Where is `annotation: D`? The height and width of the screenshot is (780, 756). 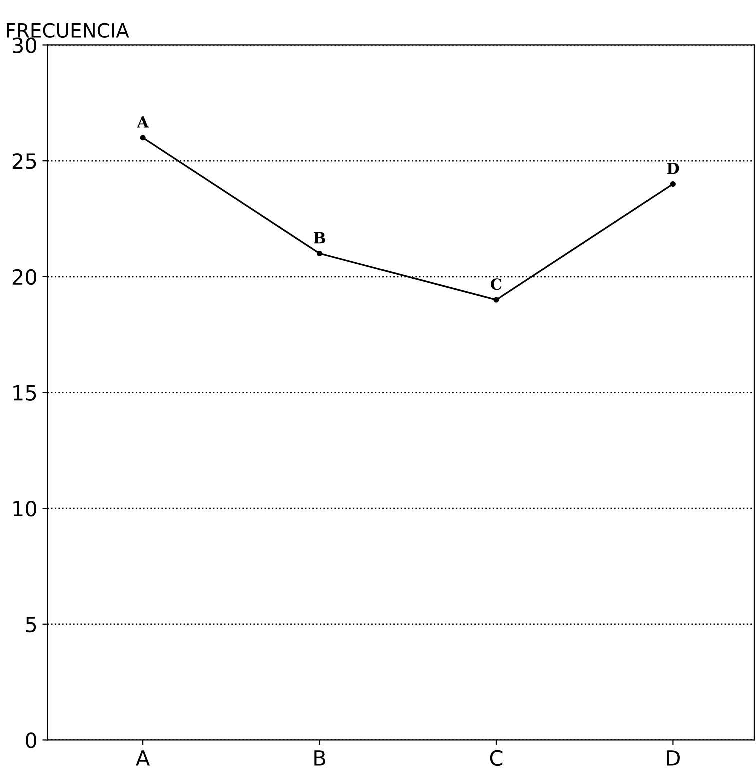 annotation: D is located at coordinates (673, 168).